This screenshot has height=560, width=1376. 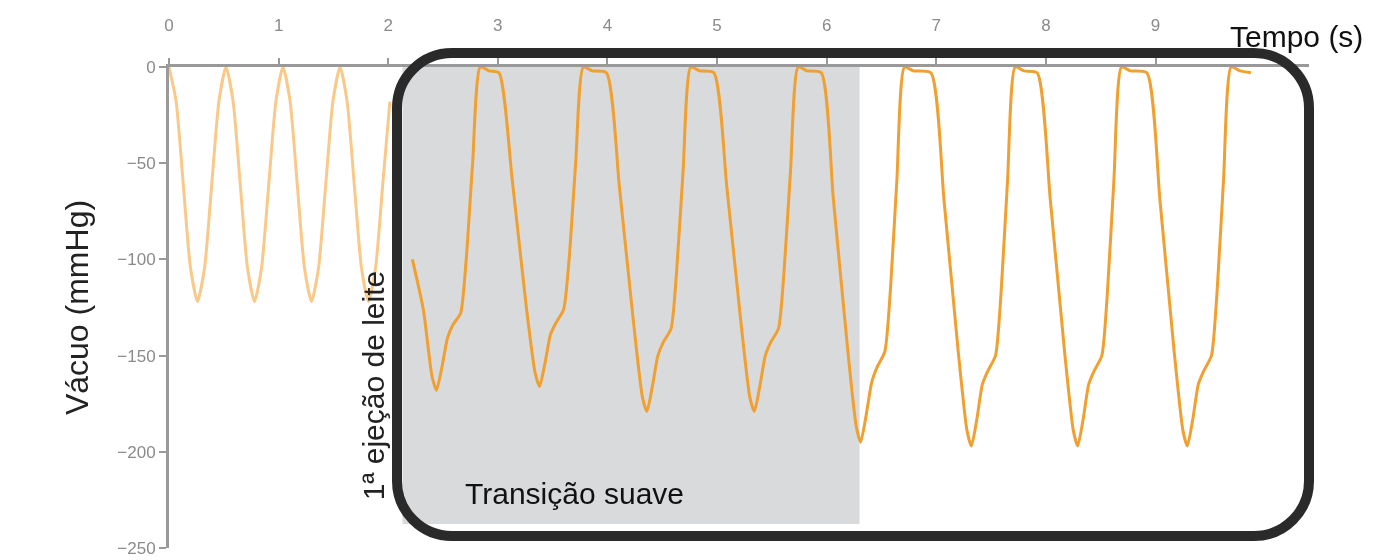 What do you see at coordinates (1155, 26) in the screenshot?
I see `x-tick-label: 9` at bounding box center [1155, 26].